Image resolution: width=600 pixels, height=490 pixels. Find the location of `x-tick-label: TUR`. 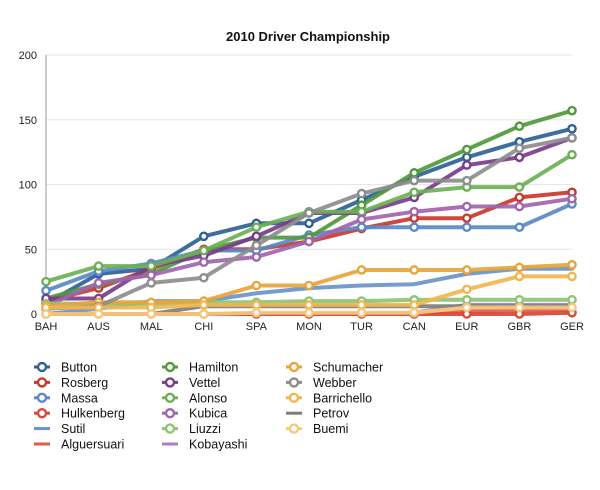

x-tick-label: TUR is located at coordinates (361, 327).